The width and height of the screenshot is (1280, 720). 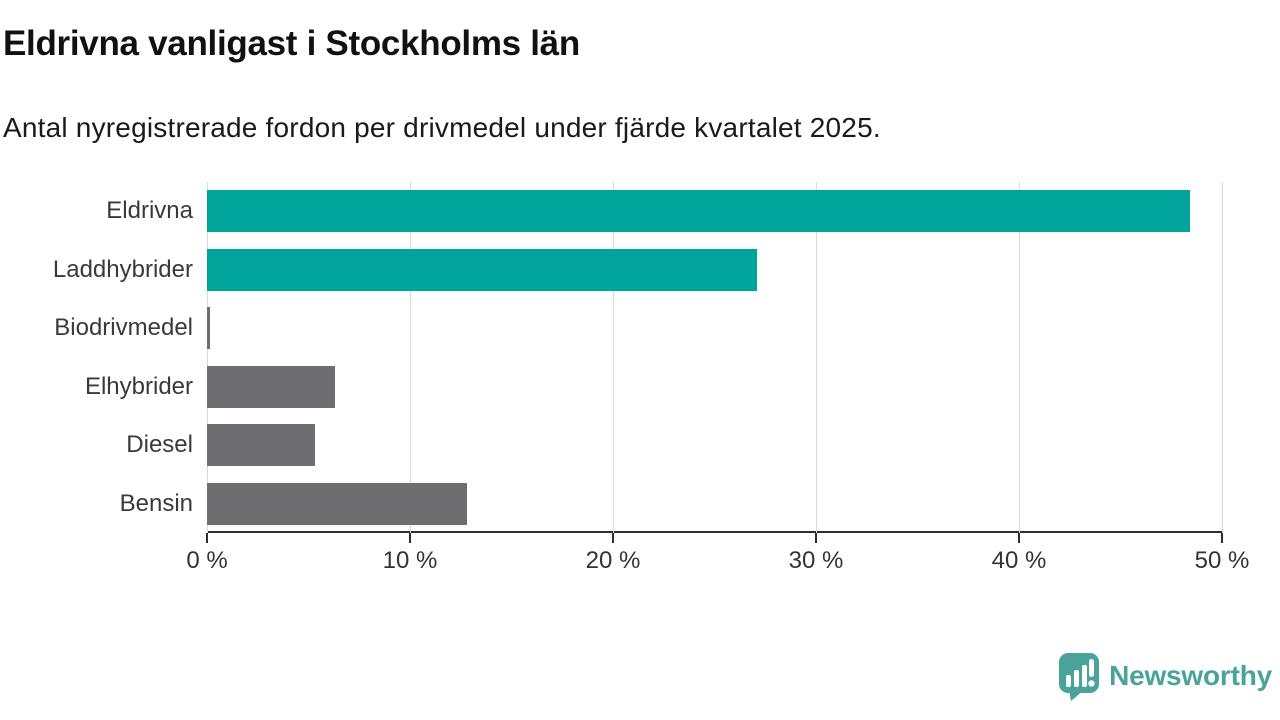 What do you see at coordinates (261, 445) in the screenshot?
I see `bar-diesel` at bounding box center [261, 445].